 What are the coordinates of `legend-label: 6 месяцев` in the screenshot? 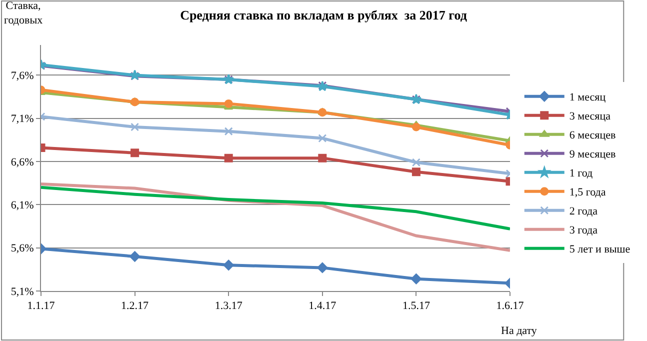 It's located at (592, 136).